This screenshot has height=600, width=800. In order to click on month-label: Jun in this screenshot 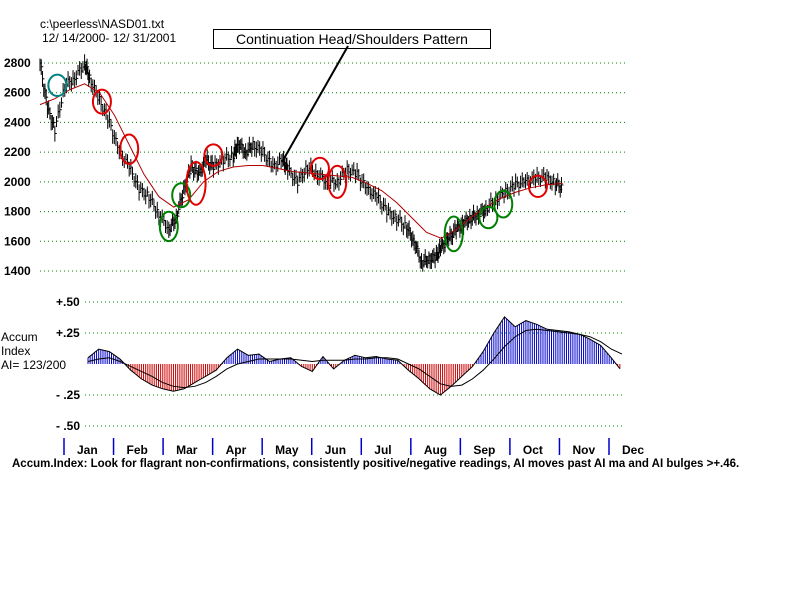, I will do `click(335, 450)`.